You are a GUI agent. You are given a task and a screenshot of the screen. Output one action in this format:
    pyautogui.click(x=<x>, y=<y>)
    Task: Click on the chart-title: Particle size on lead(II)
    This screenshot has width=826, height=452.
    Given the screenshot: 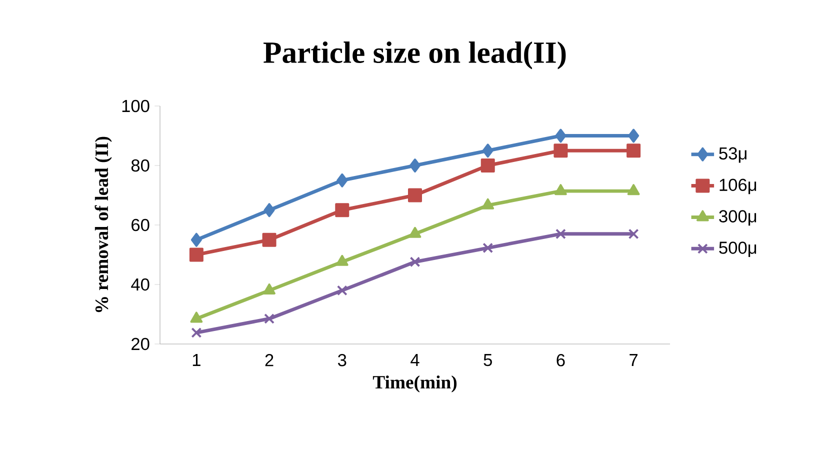 What is the action you would take?
    pyautogui.click(x=415, y=55)
    